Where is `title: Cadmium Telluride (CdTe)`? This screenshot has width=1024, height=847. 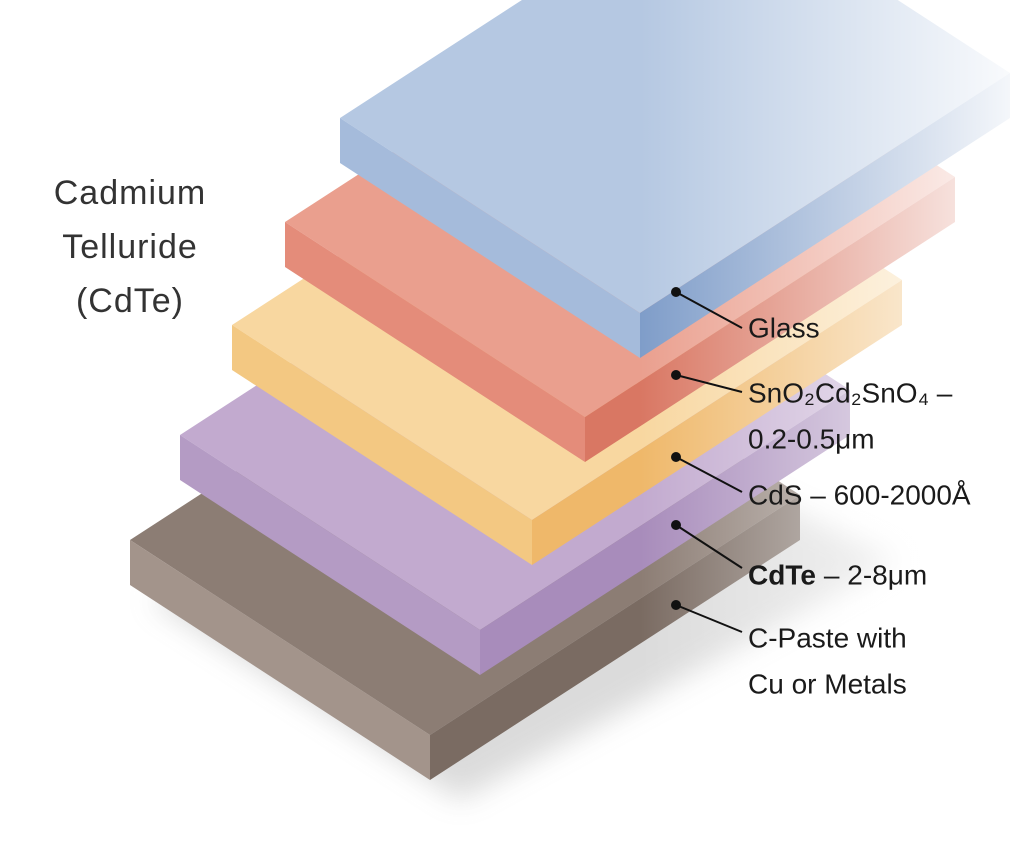
title: Cadmium Telluride (CdTe) is located at coordinates (130, 247).